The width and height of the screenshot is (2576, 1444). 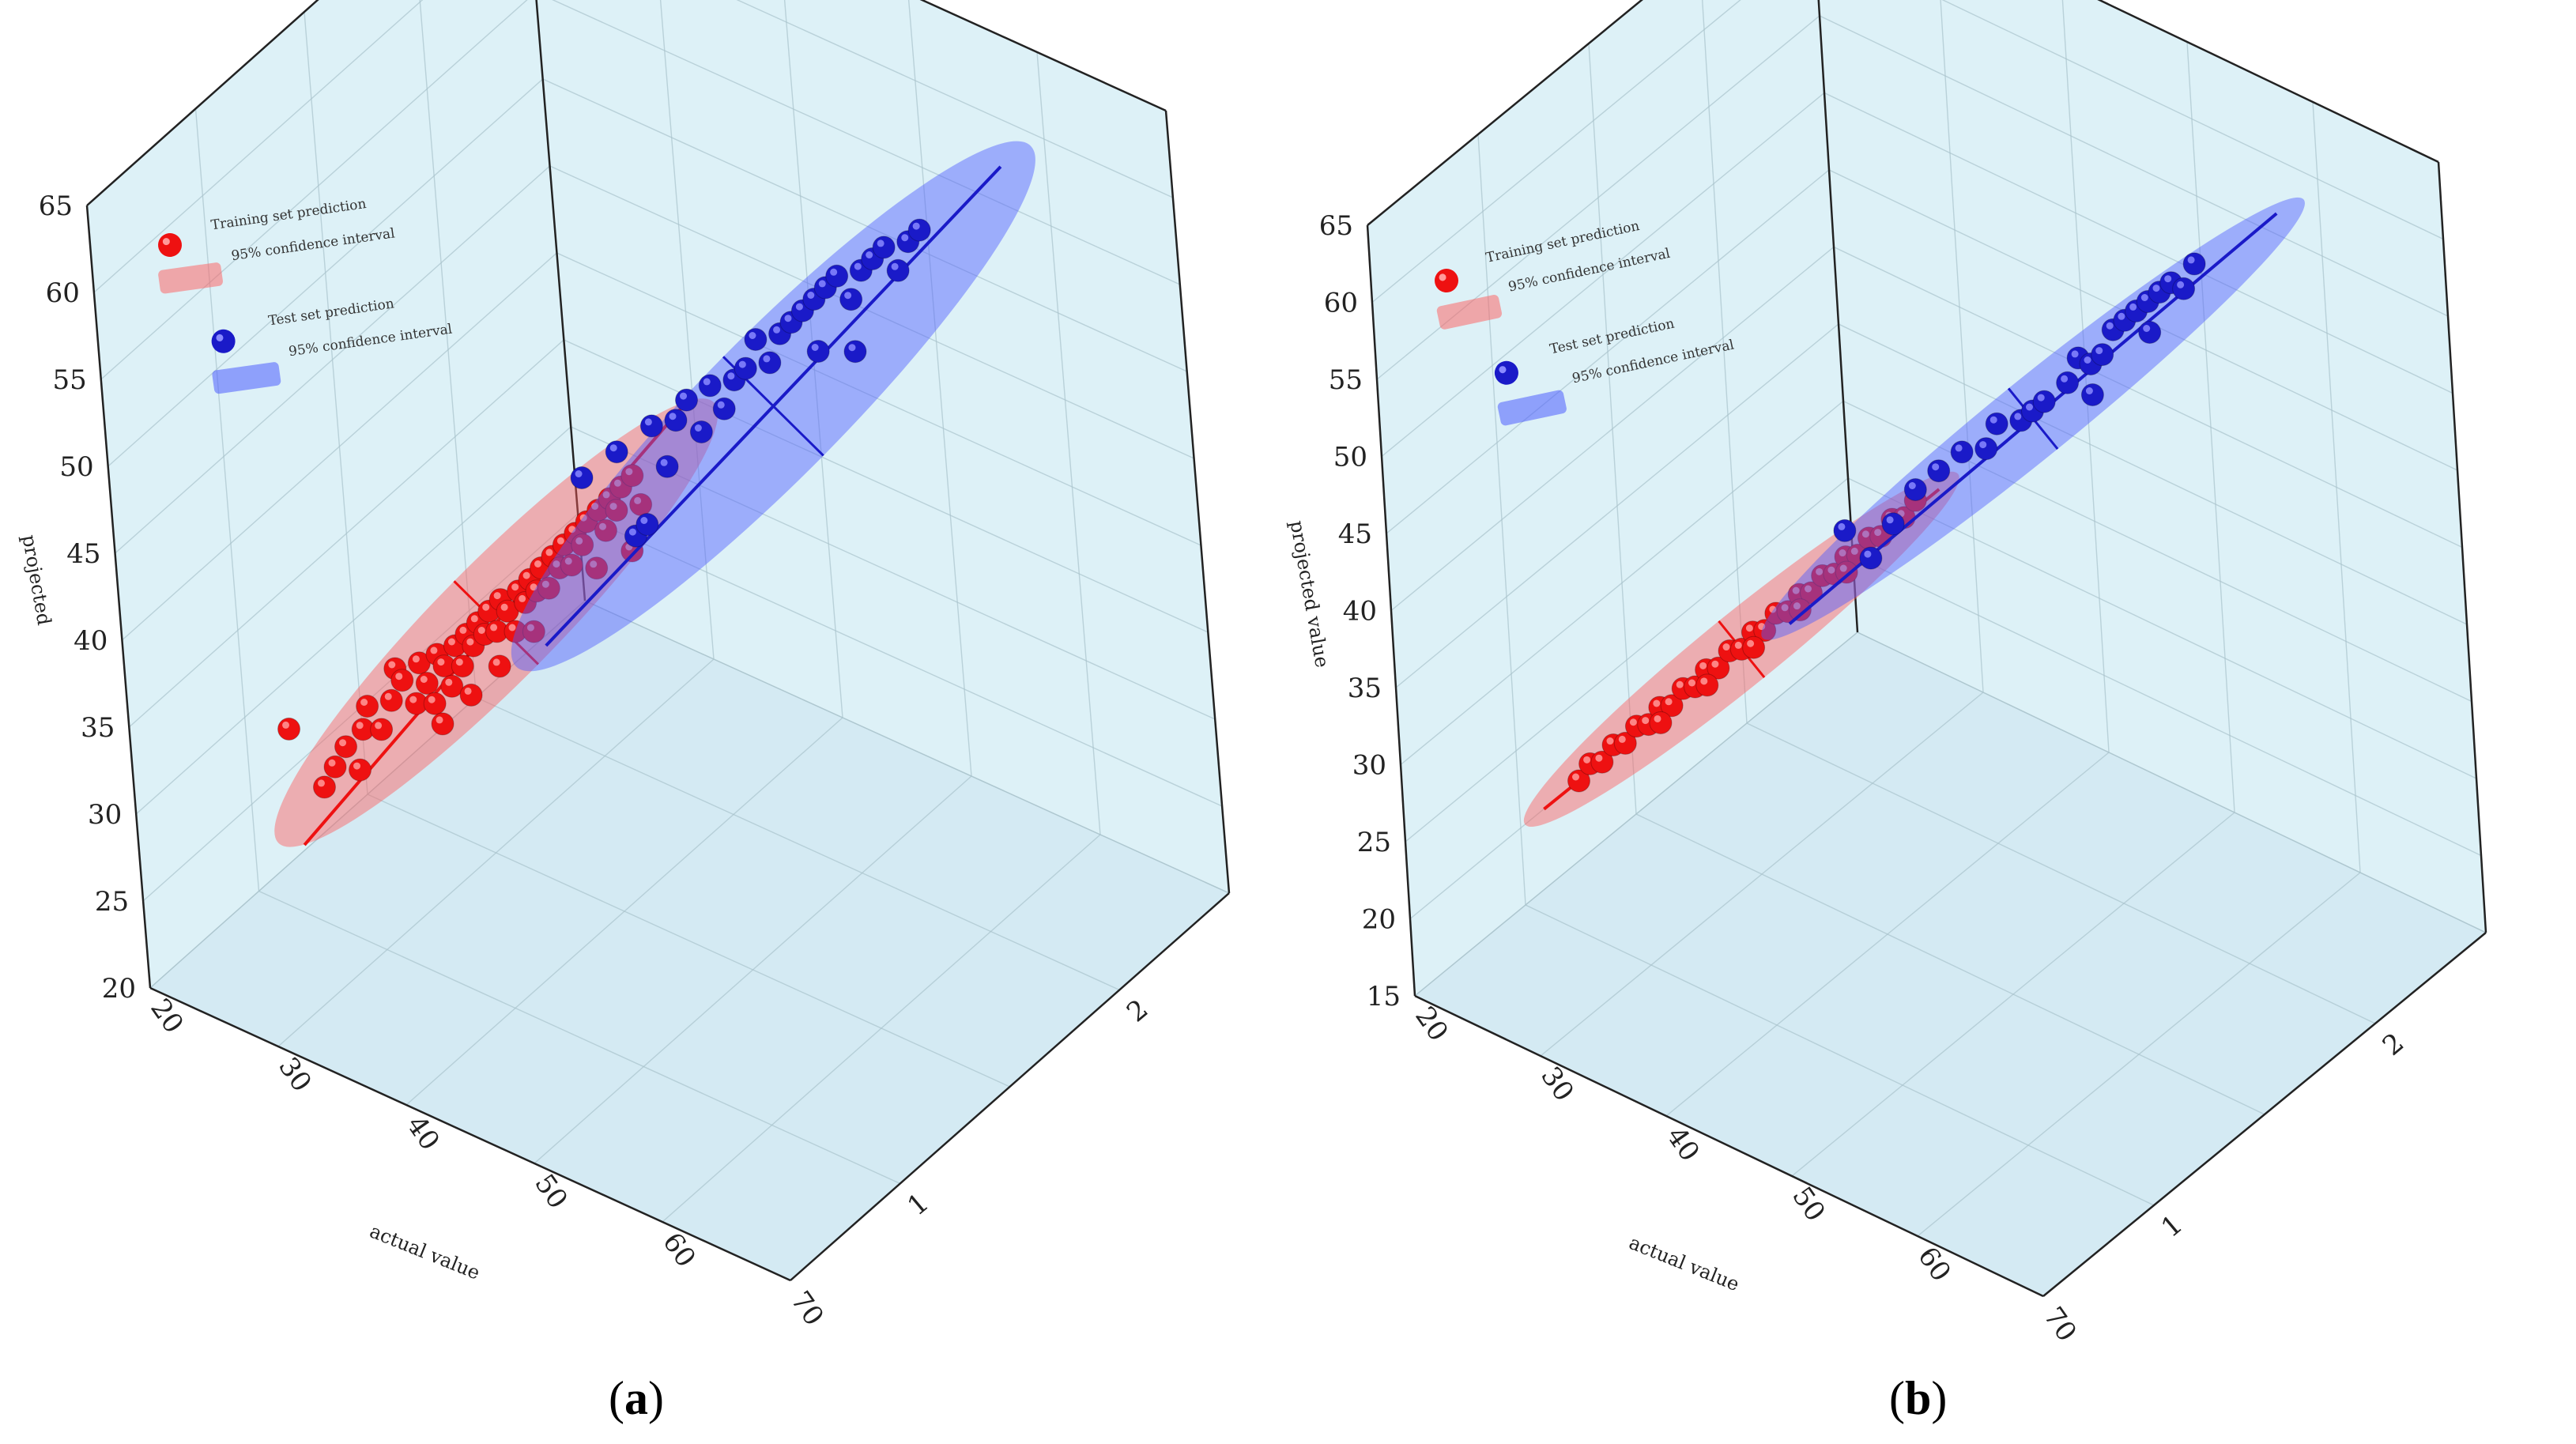 What do you see at coordinates (70, 380) in the screenshot?
I see `a-z-tick-label: 55` at bounding box center [70, 380].